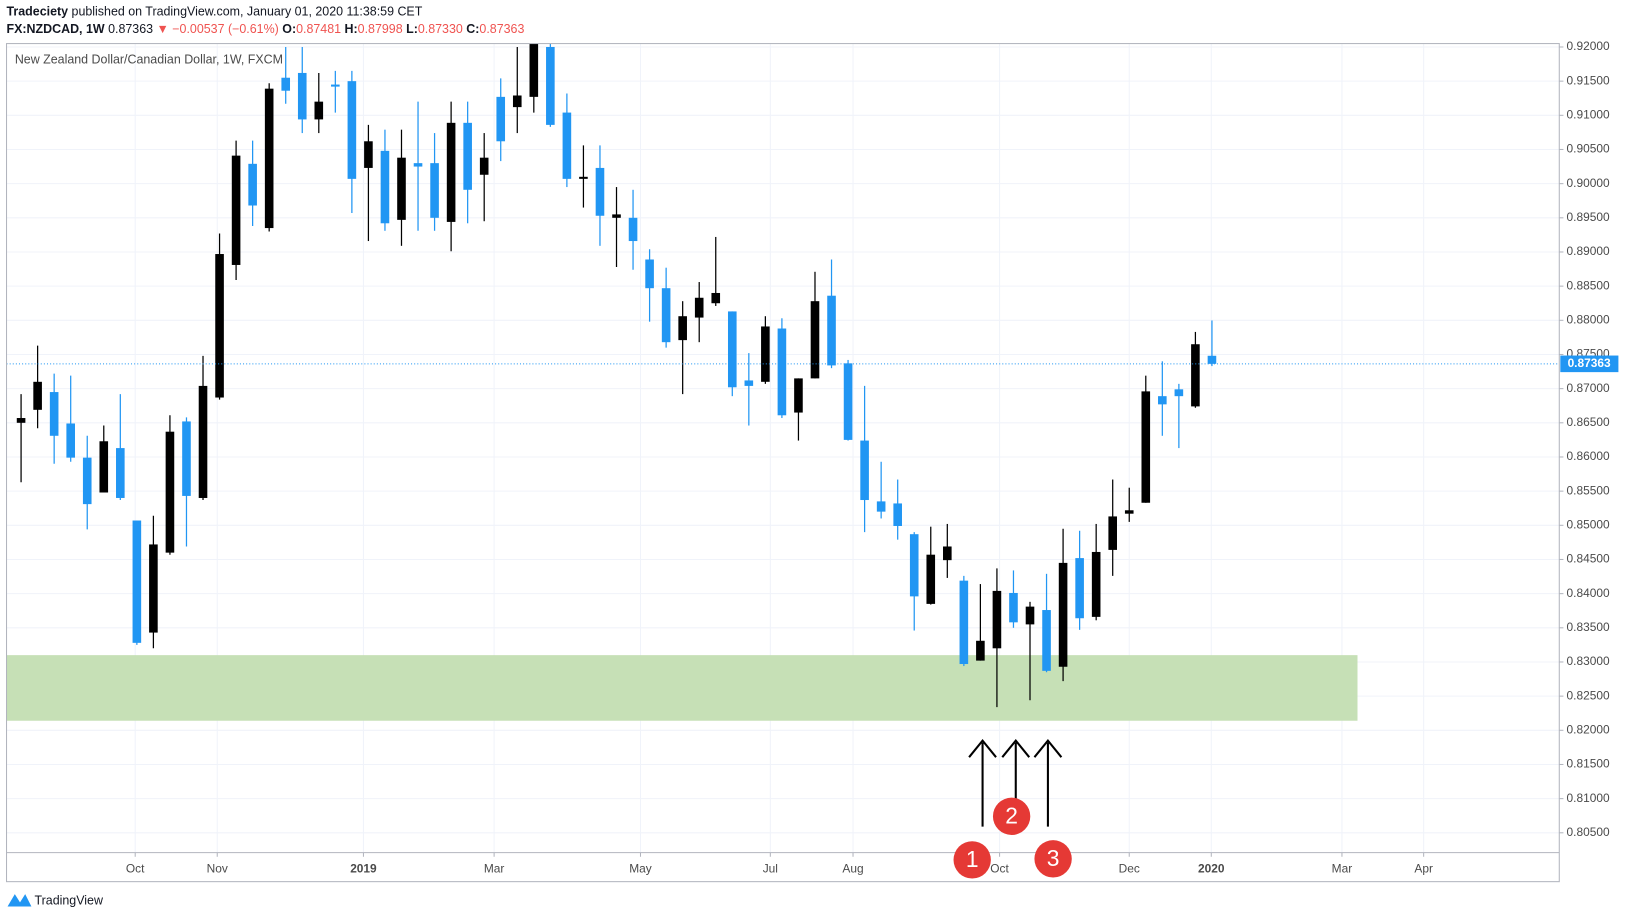 Image resolution: width=1627 pixels, height=919 pixels. What do you see at coordinates (501, 29) in the screenshot?
I see `c: 0.87363` at bounding box center [501, 29].